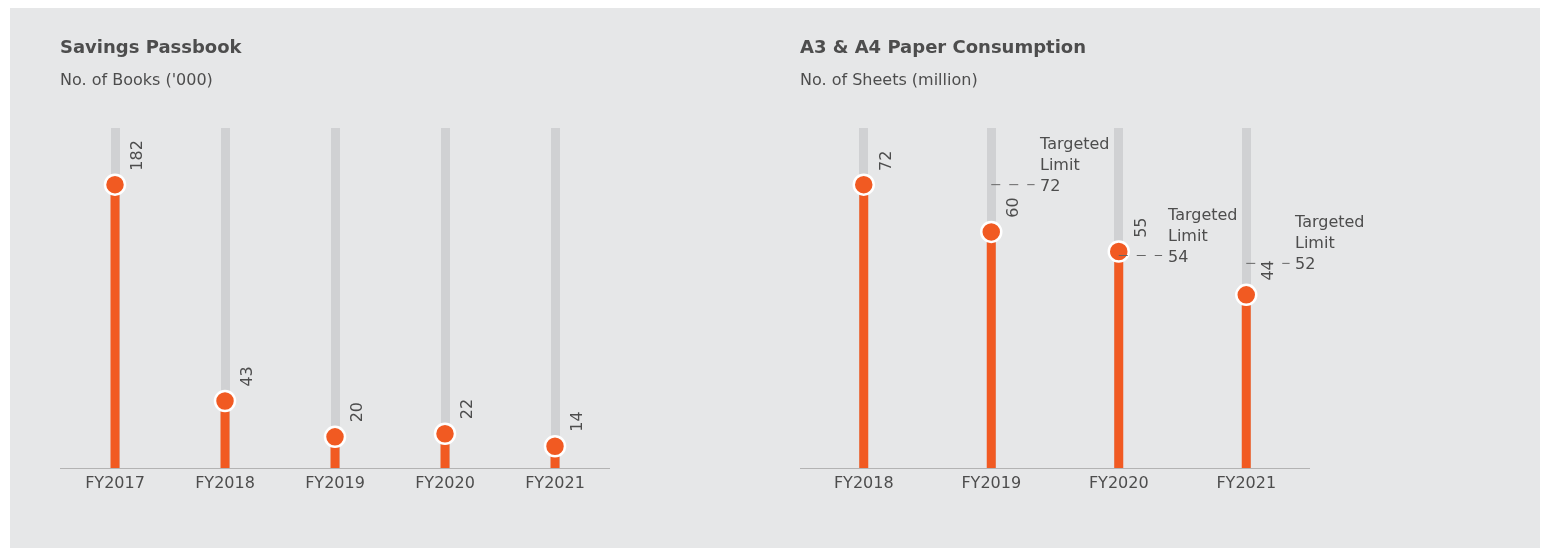  Describe the element at coordinates (137, 155) in the screenshot. I see `data-label: 182` at that location.